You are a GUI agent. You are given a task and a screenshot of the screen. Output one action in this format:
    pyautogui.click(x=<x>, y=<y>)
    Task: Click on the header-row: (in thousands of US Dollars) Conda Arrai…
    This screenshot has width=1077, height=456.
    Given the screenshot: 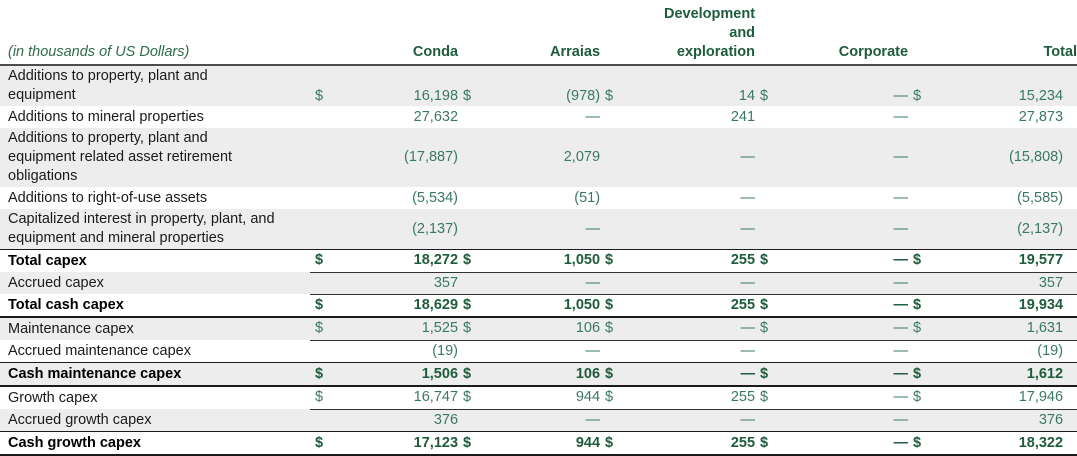 What is the action you would take?
    pyautogui.click(x=538, y=33)
    